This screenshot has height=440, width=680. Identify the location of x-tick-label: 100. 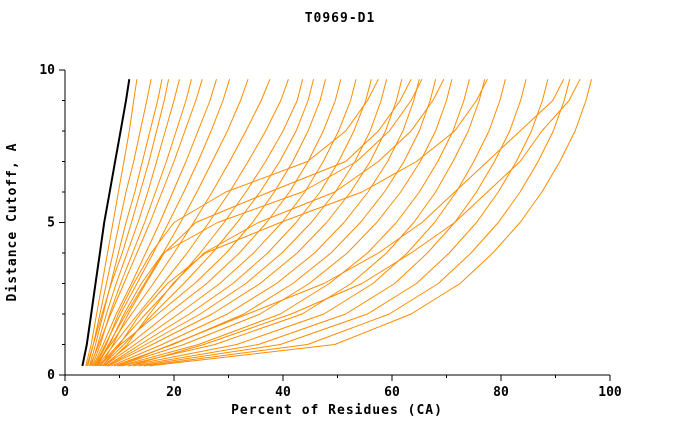
(610, 392).